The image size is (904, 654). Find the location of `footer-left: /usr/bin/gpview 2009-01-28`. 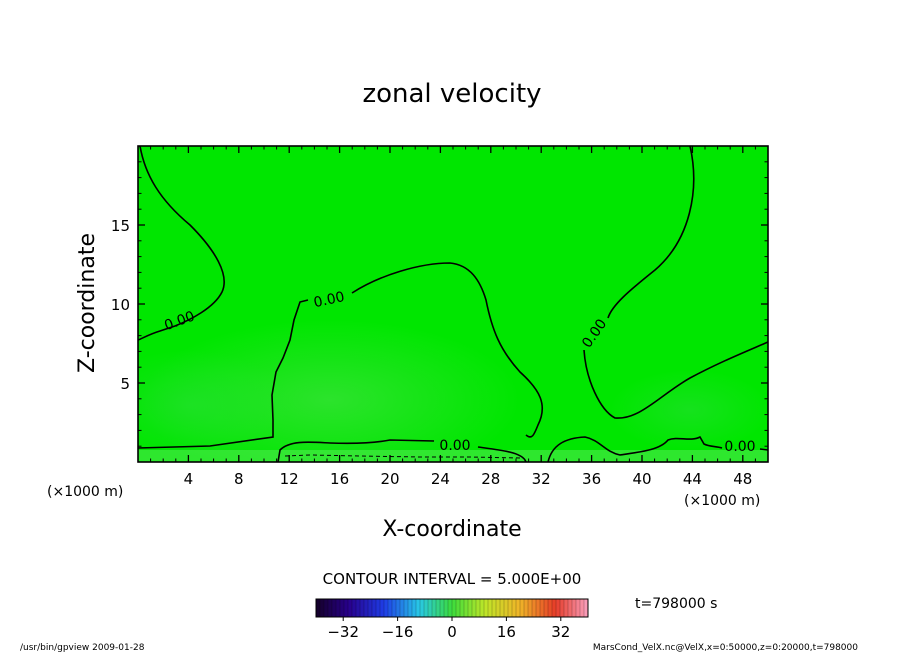

footer-left: /usr/bin/gpview 2009-01-28 is located at coordinates (82, 648).